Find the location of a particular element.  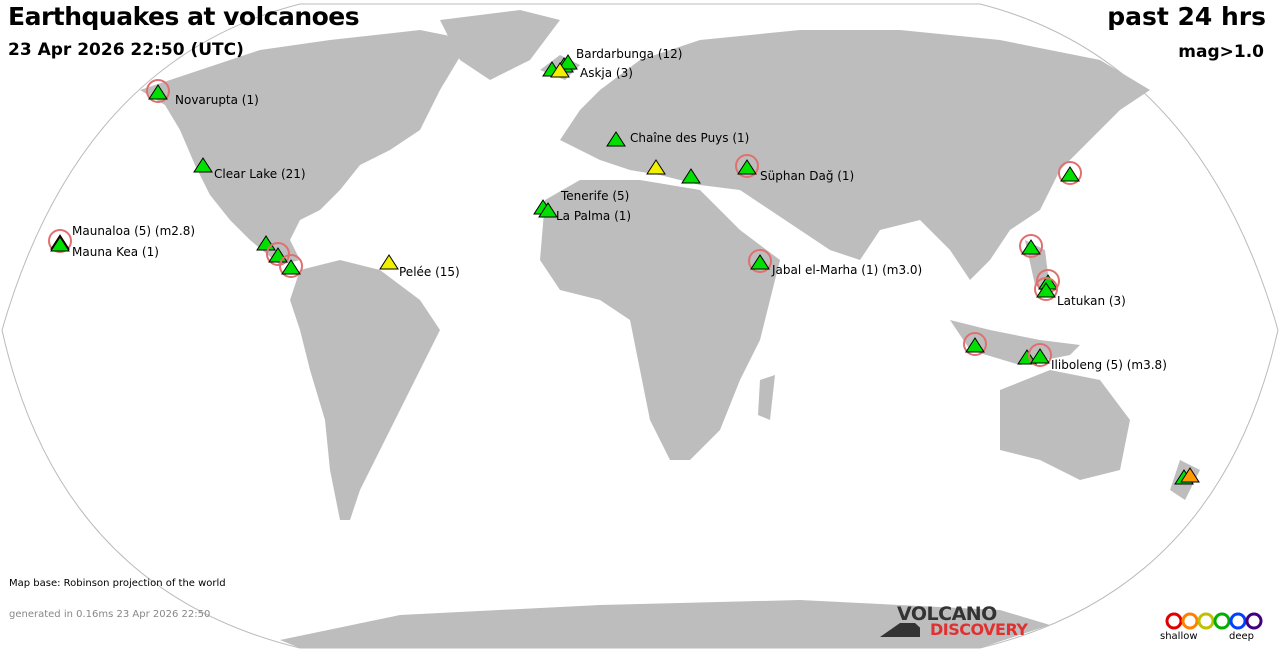

volcano-label: Chaîne des Puys (1) is located at coordinates (690, 138).